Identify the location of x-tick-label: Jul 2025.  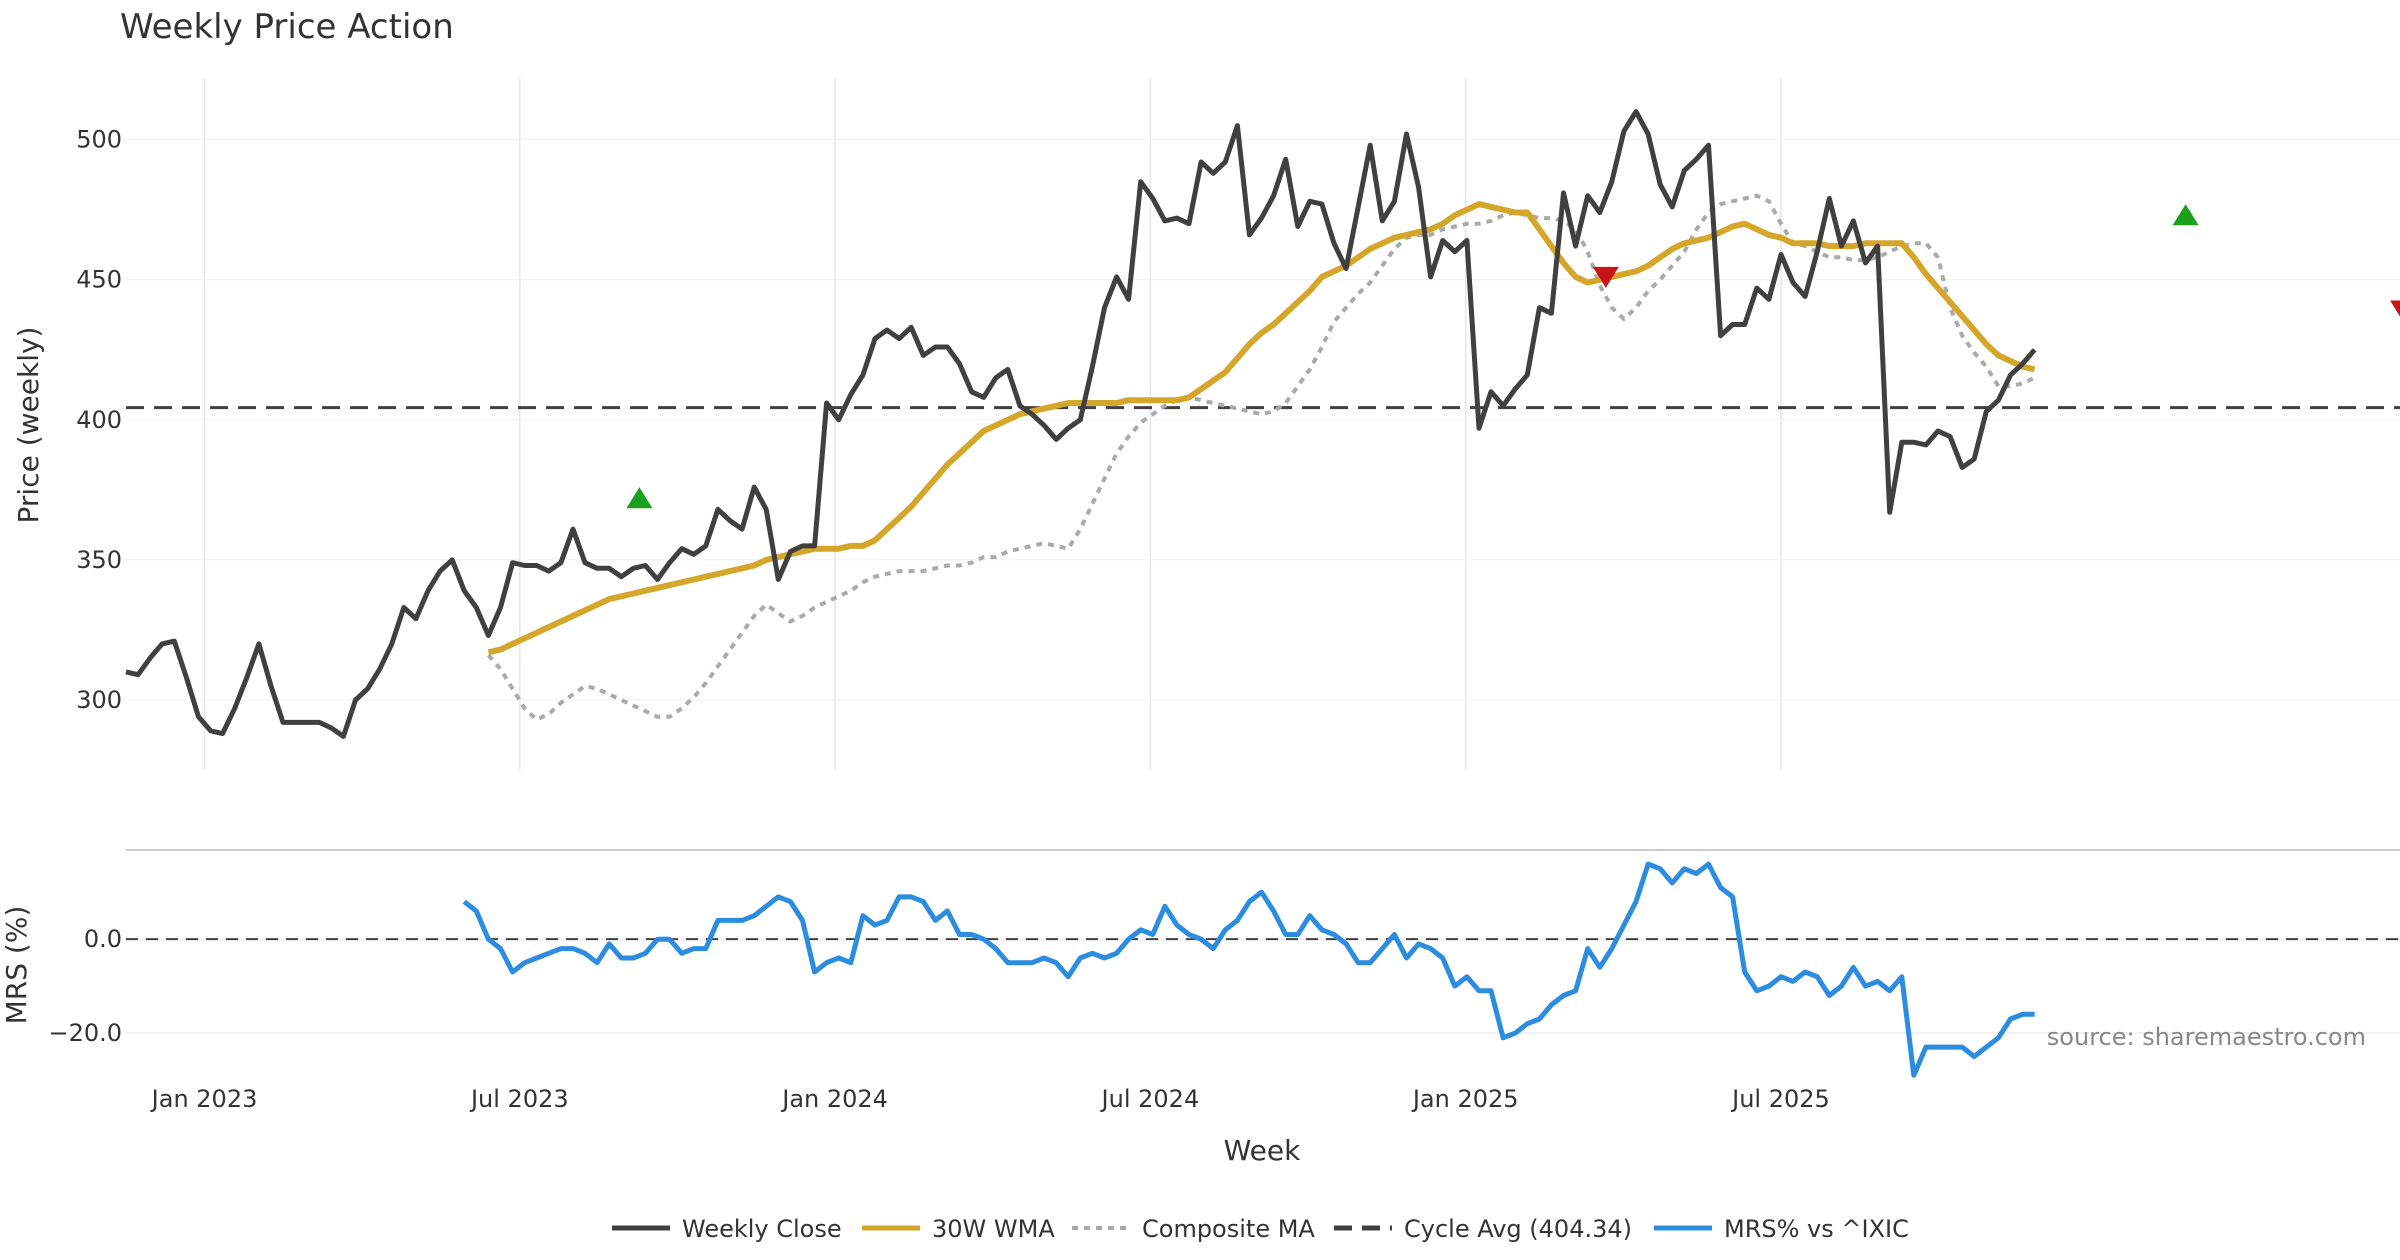
(1780, 1099).